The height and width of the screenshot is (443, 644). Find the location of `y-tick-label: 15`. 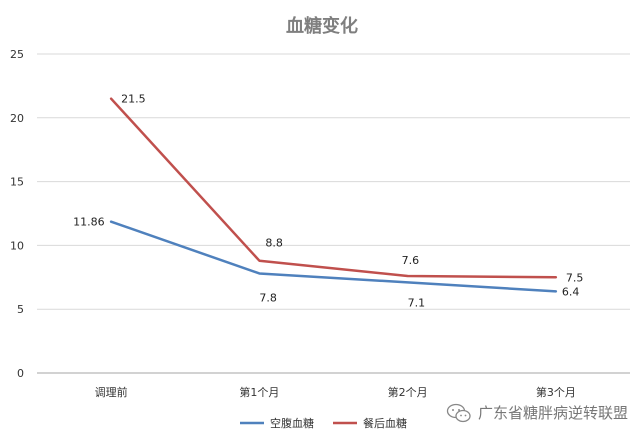

y-tick-label: 15 is located at coordinates (17, 182).